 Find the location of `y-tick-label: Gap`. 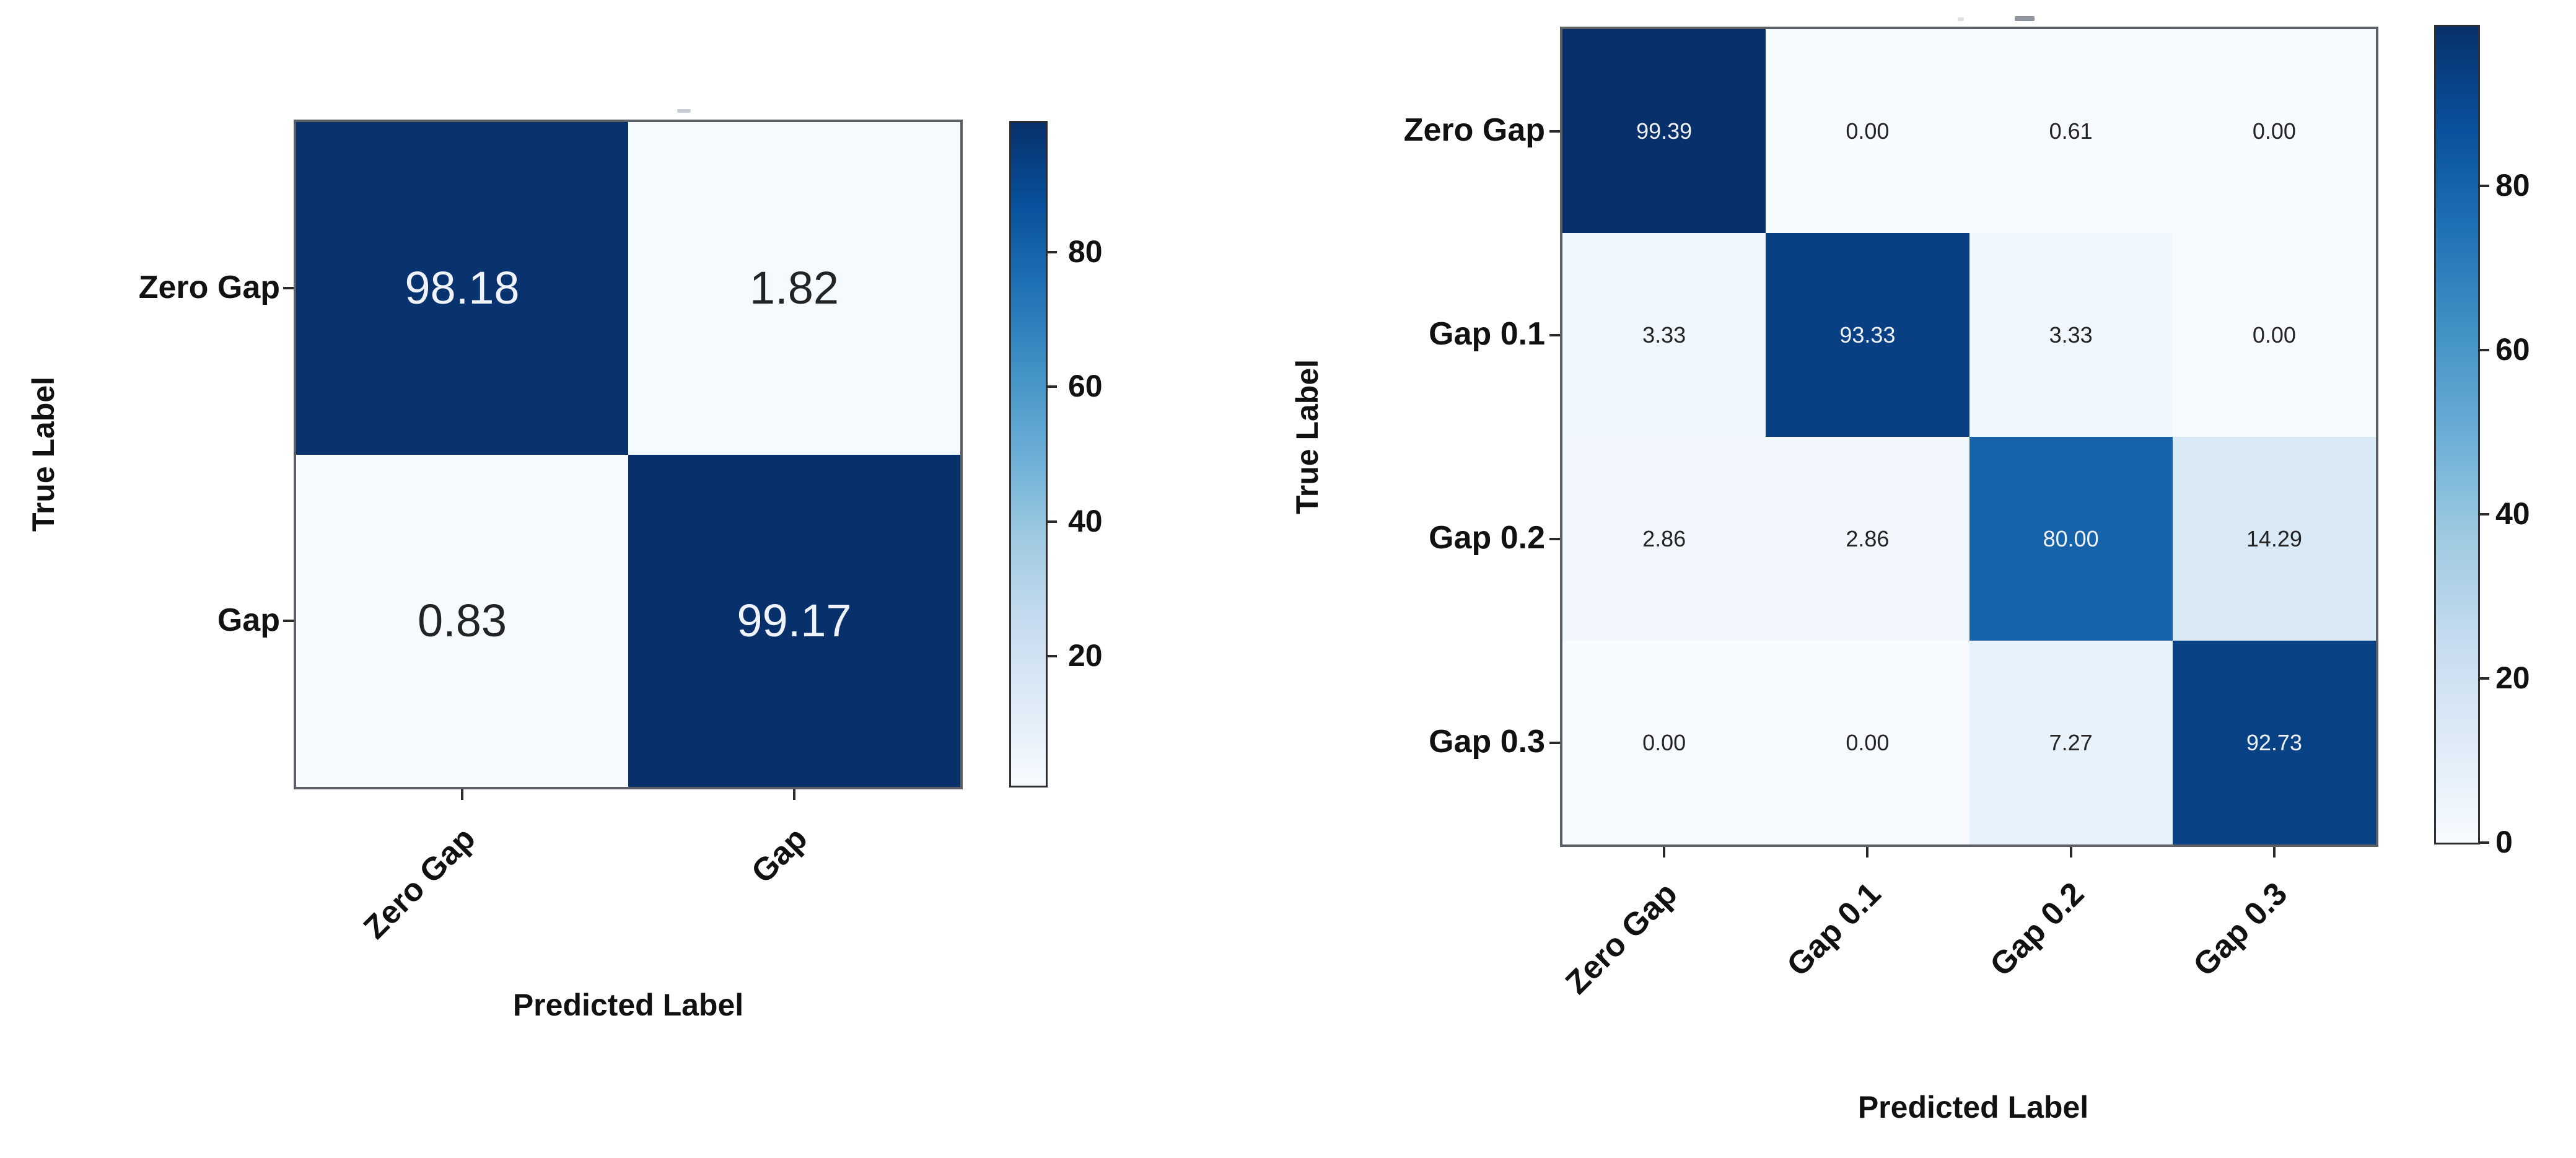

y-tick-label: Gap is located at coordinates (248, 620).